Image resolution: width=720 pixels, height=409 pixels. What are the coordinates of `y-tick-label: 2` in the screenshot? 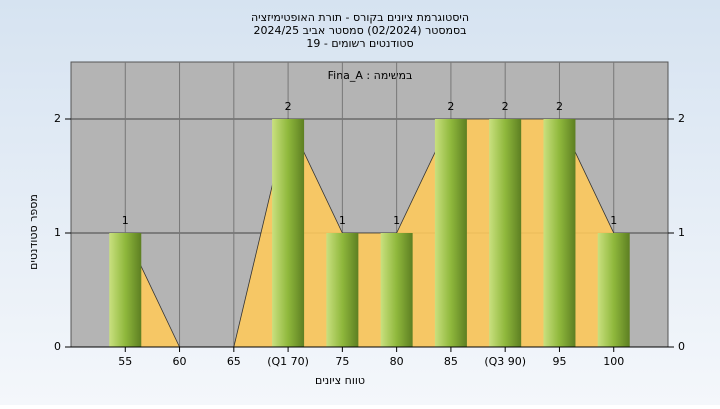 It's located at (57, 118).